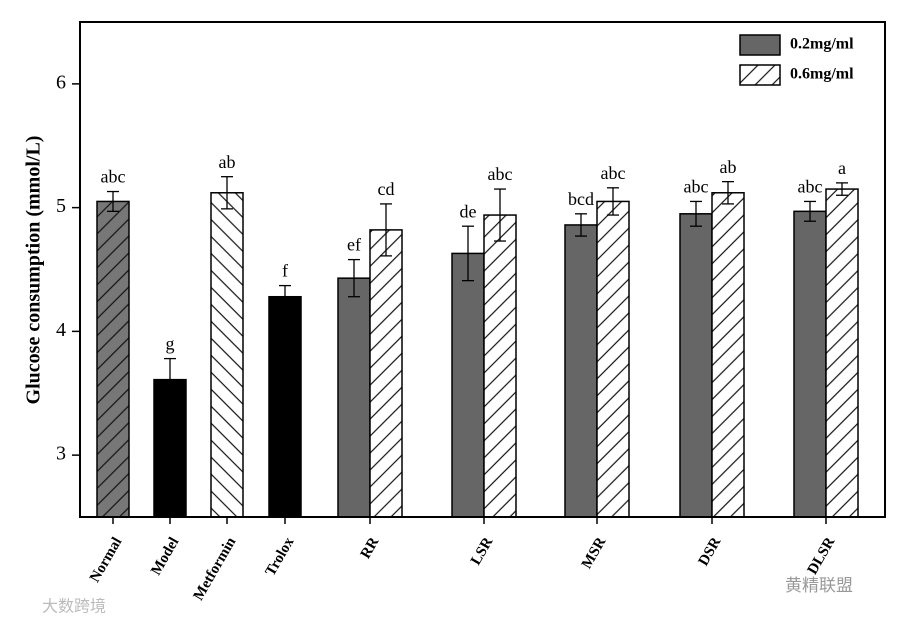 The height and width of the screenshot is (625, 900). Describe the element at coordinates (822, 44) in the screenshot. I see `legend-label: 0.2mg/ml` at that location.